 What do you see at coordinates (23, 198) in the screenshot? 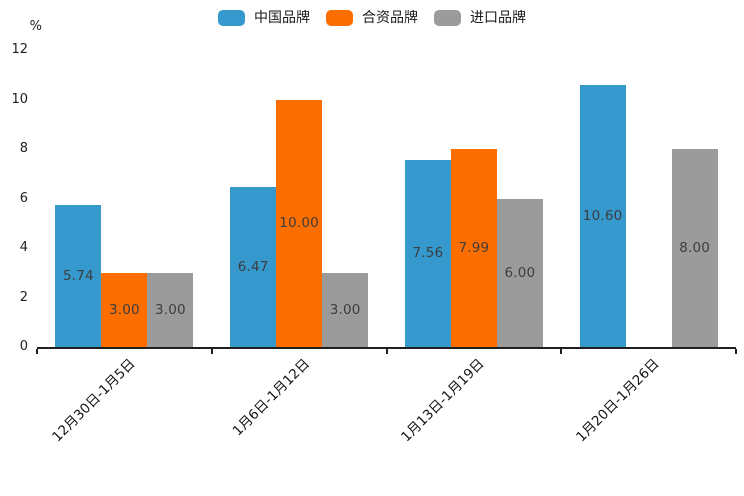
I see `y-tick-label: 6` at bounding box center [23, 198].